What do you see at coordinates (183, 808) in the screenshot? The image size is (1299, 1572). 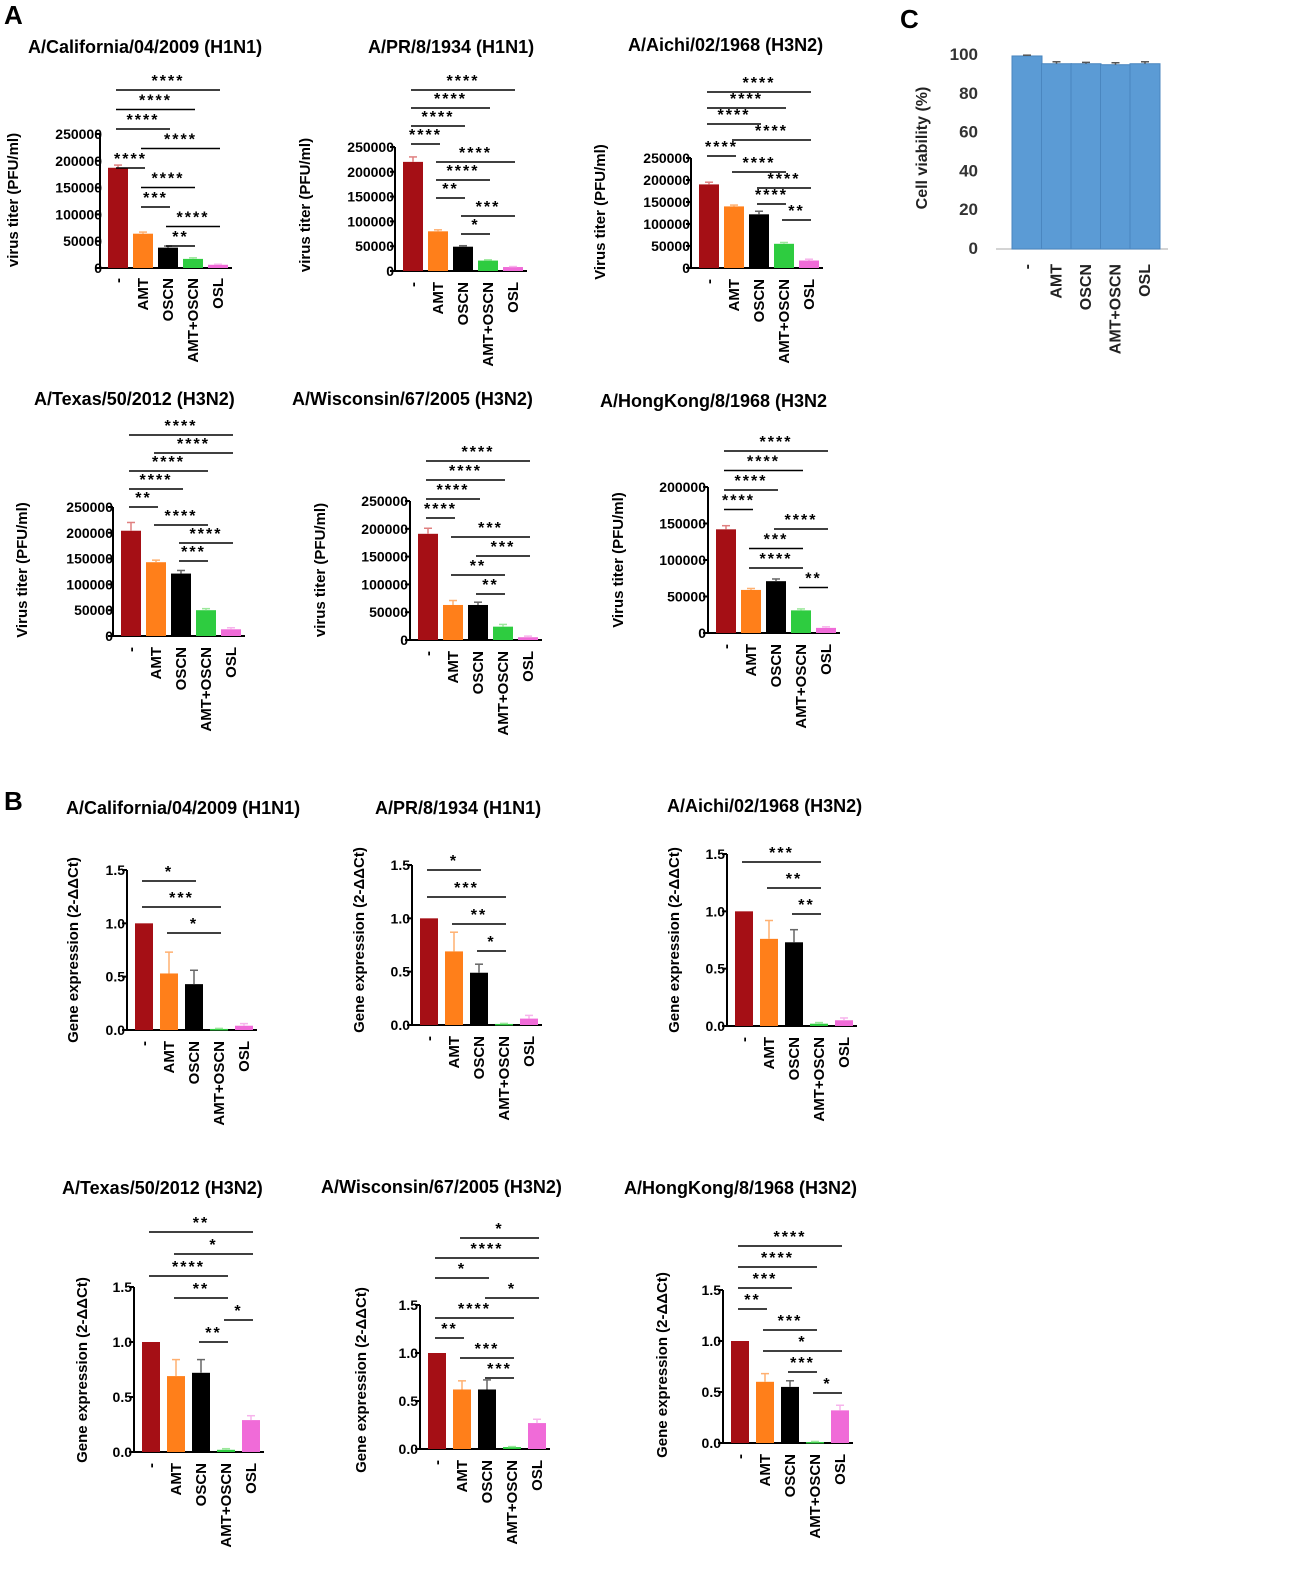 I see `chart-title: A/California/04/2009 (H1N1)` at bounding box center [183, 808].